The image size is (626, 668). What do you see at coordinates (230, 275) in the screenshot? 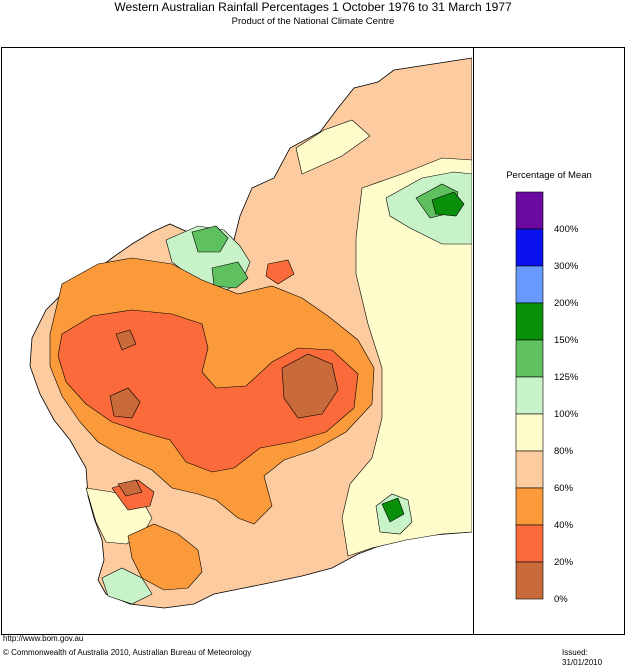
I see `zone-125-150-b` at bounding box center [230, 275].